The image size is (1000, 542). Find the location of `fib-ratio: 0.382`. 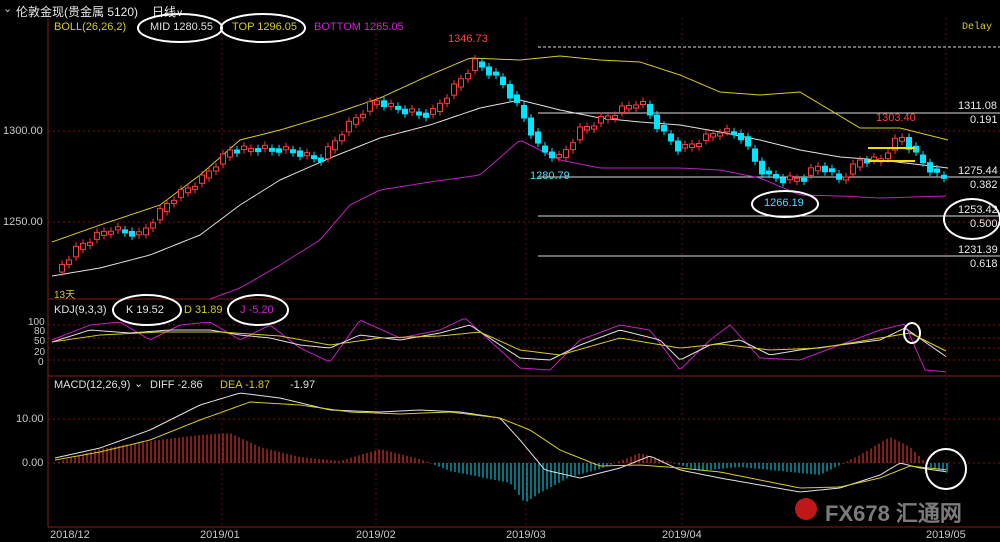

fib-ratio: 0.382 is located at coordinates (984, 185).